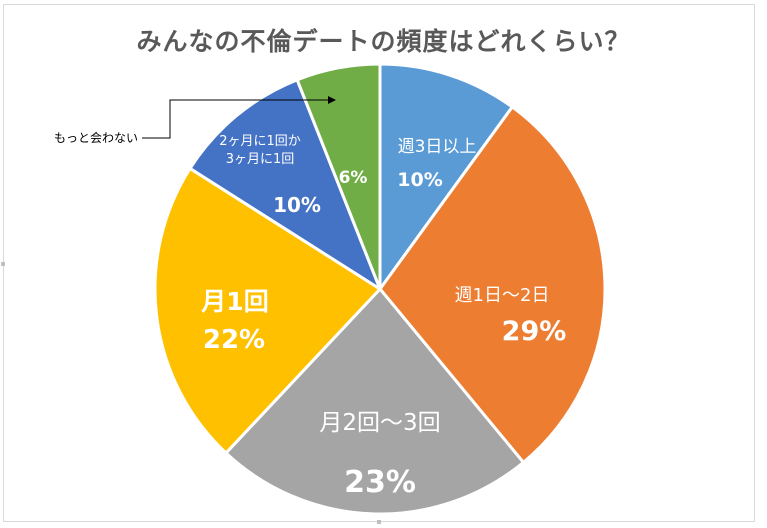 This screenshot has height=528, width=767. I want to click on slice-name-label-4: 月1回, so click(234, 301).